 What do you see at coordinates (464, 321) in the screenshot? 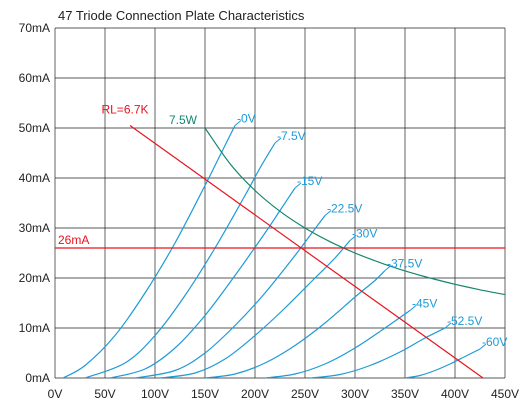
I see `series-label-52-5v: -52.5V` at bounding box center [464, 321].